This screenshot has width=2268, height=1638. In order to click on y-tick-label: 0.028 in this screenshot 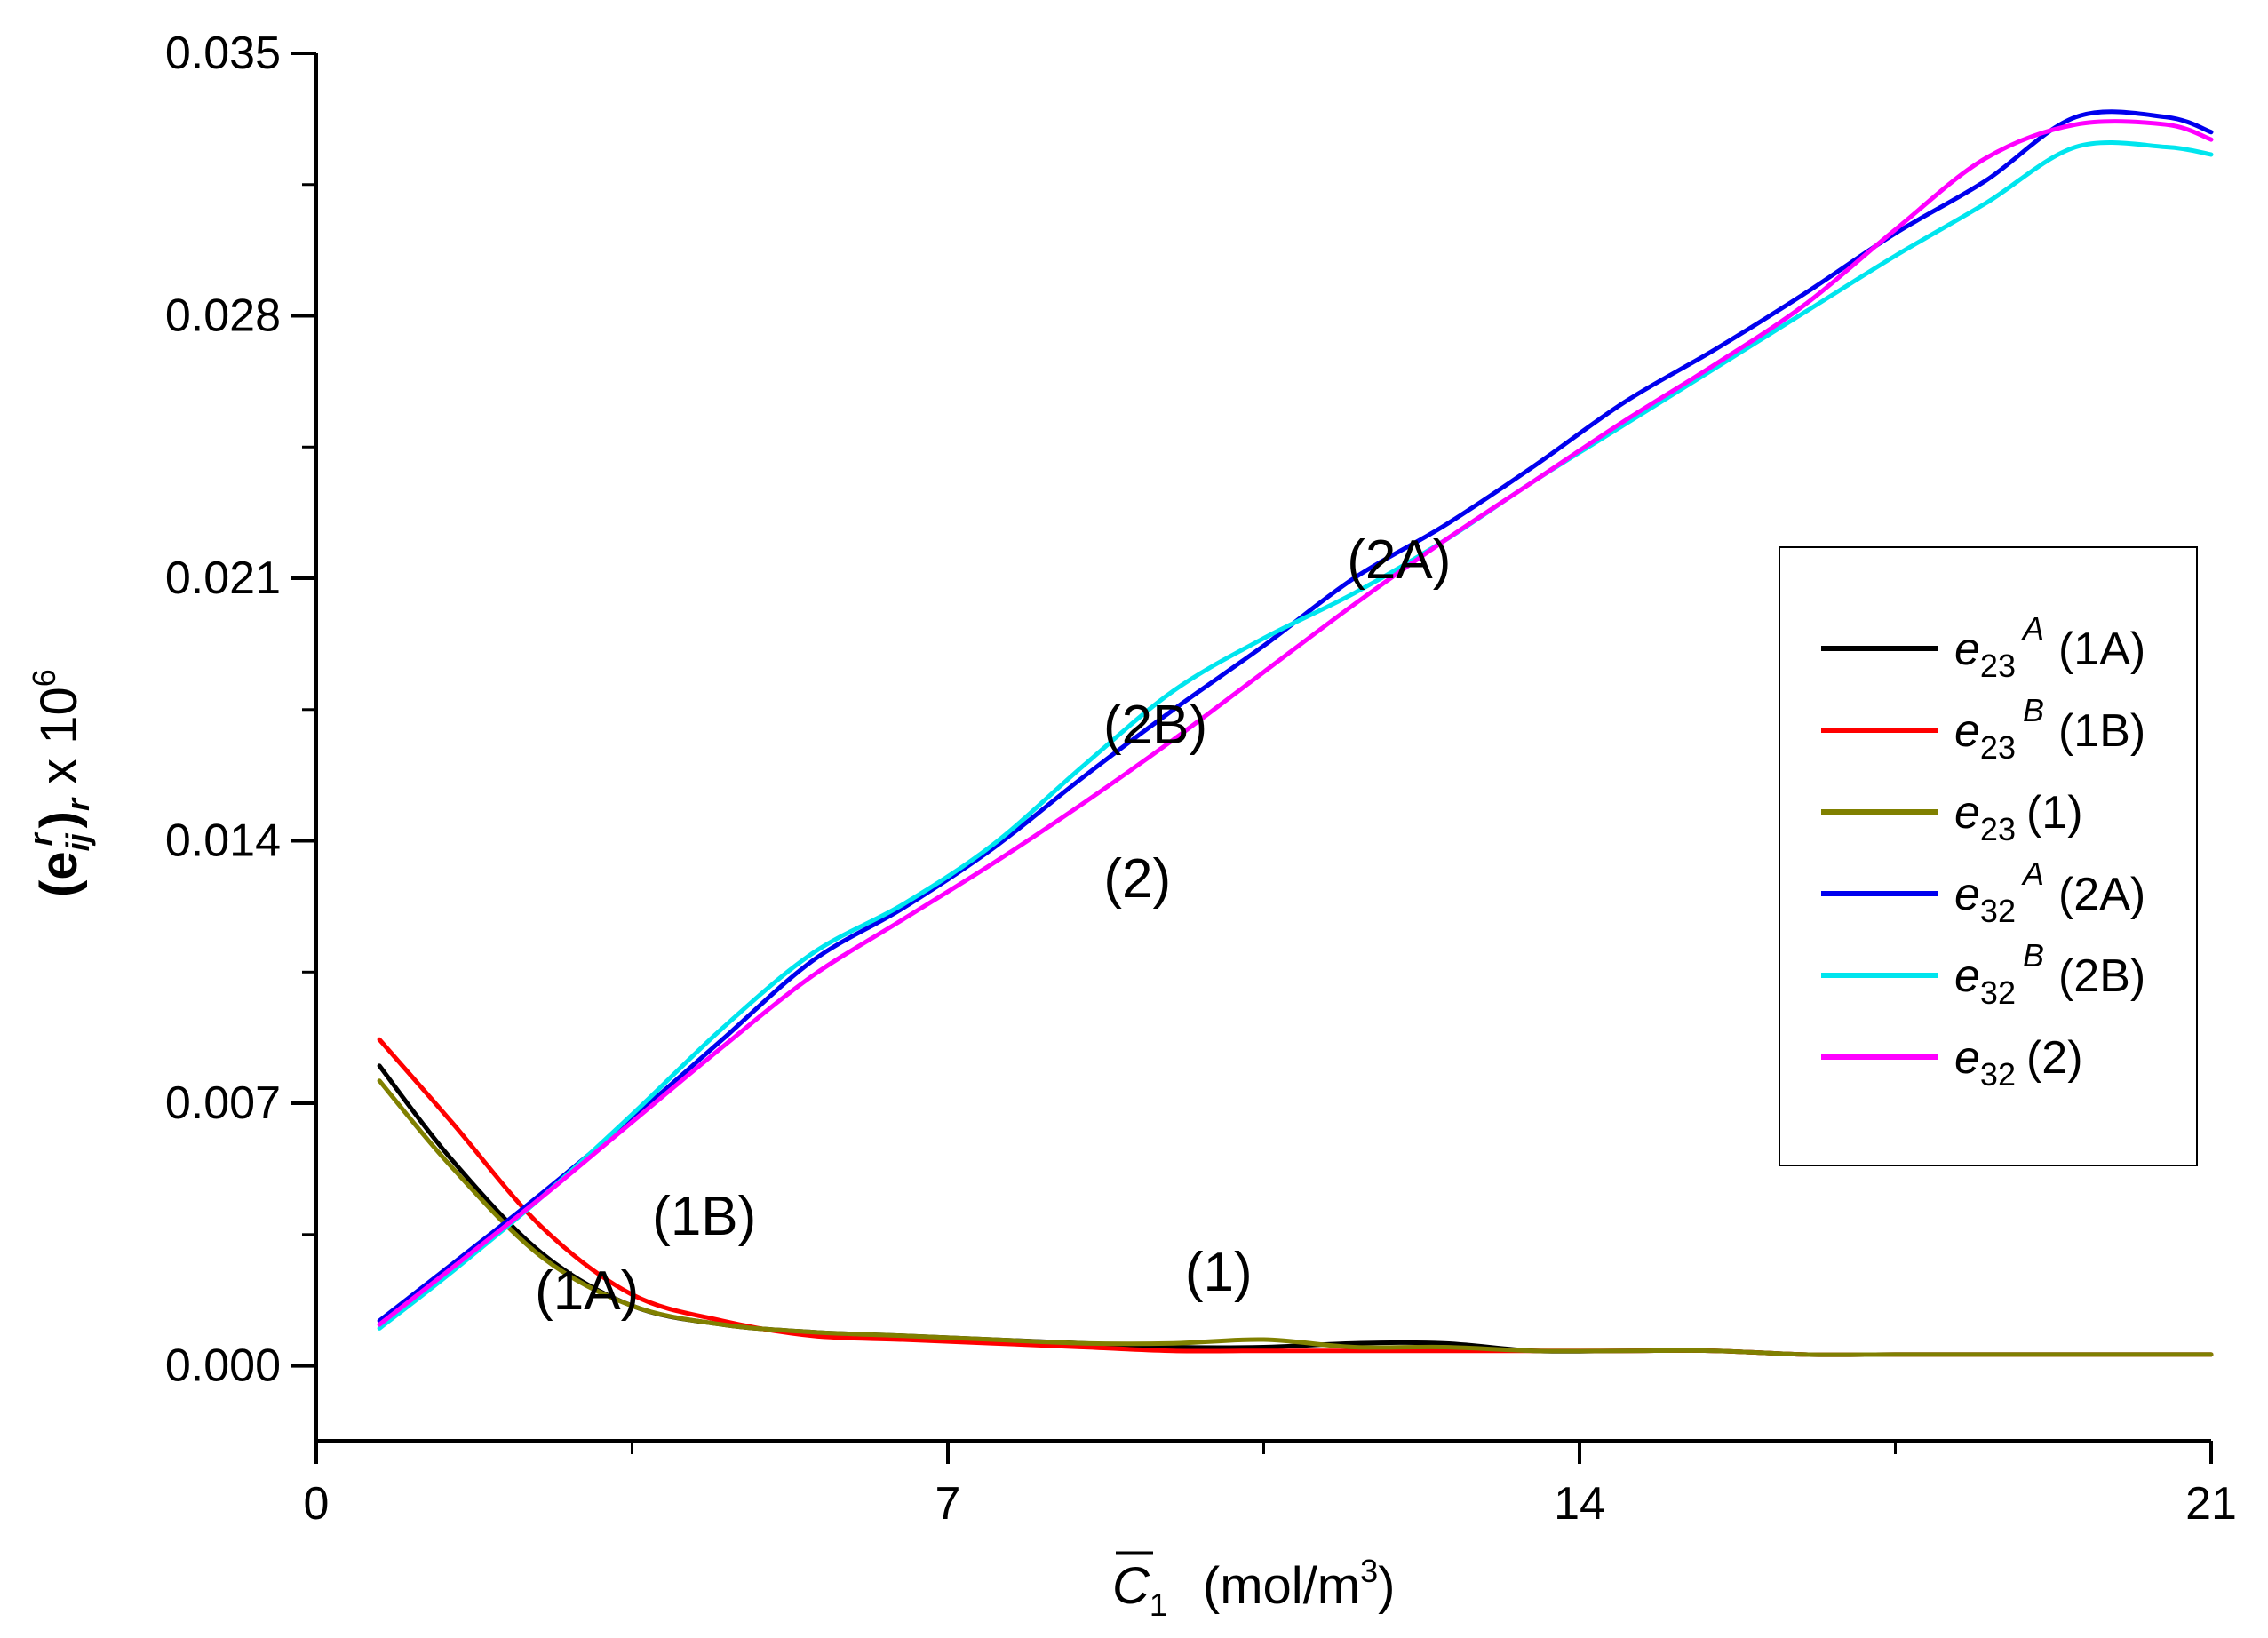, I will do `click(223, 316)`.